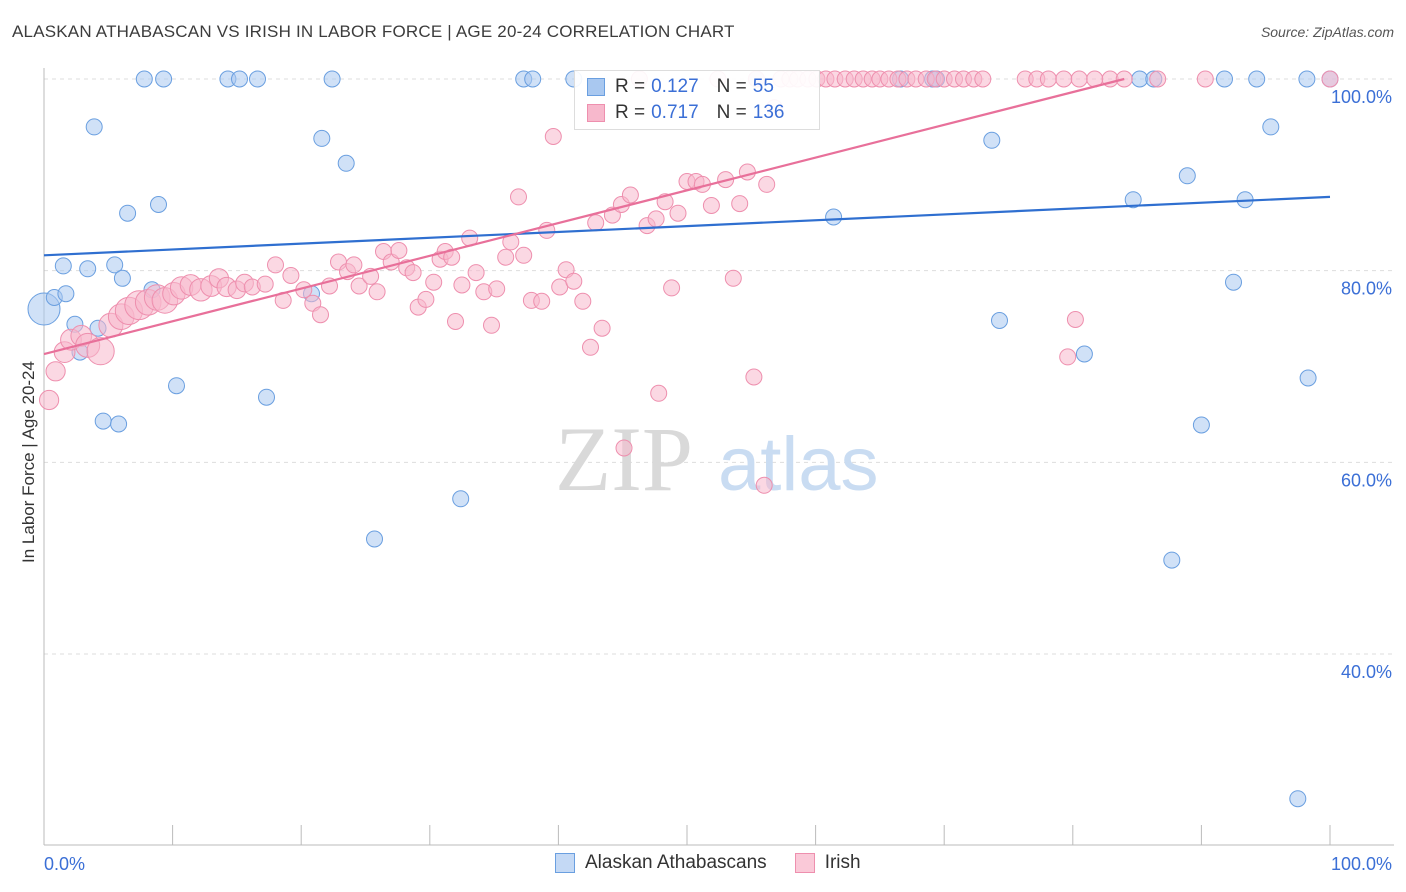 The height and width of the screenshot is (892, 1406). Describe the element at coordinates (64, 864) in the screenshot. I see `x-tick-label: 0.0%` at that location.